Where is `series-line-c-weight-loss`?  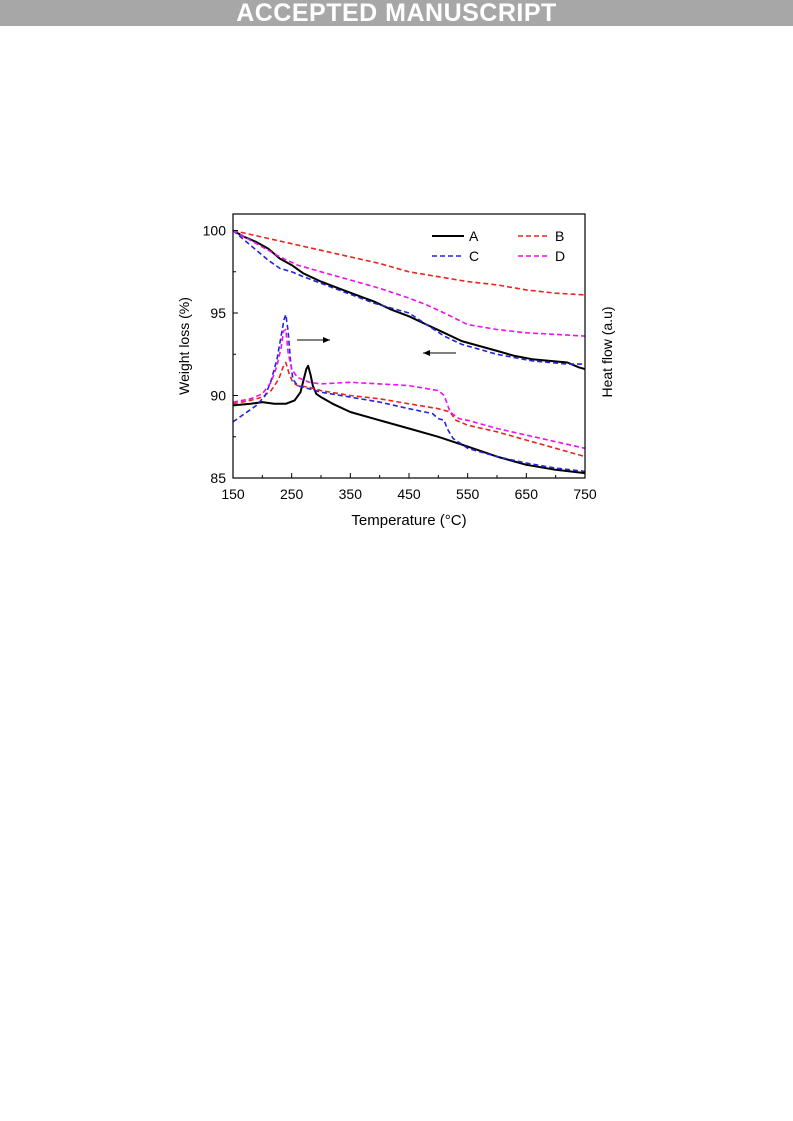 series-line-c-weight-loss is located at coordinates (408, 297).